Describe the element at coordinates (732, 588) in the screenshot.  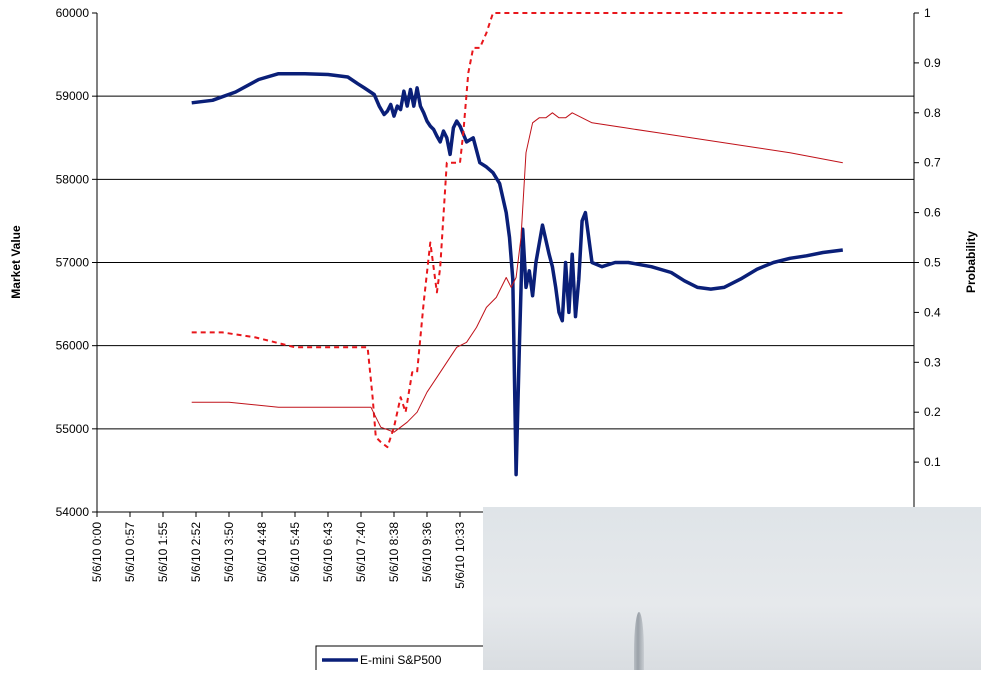
I see `overlaid-photo` at that location.